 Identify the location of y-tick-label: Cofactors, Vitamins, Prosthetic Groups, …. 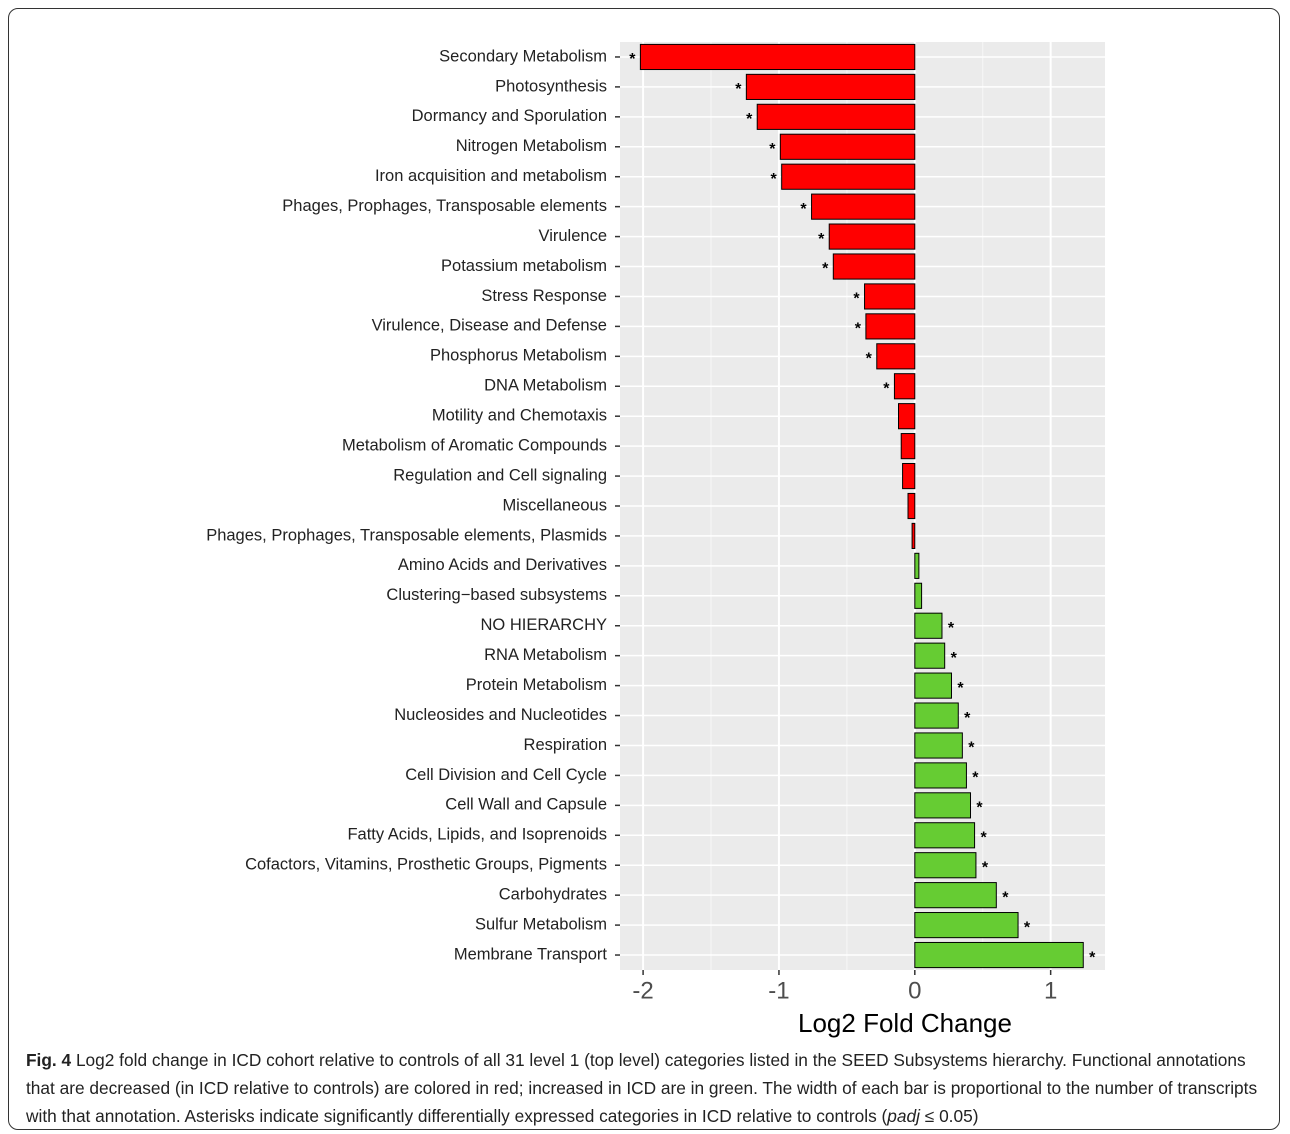
(426, 865).